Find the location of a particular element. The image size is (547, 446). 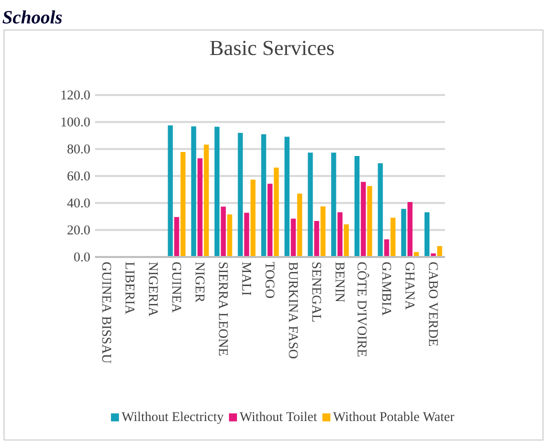

x-tick-label: TOGO is located at coordinates (270, 280).